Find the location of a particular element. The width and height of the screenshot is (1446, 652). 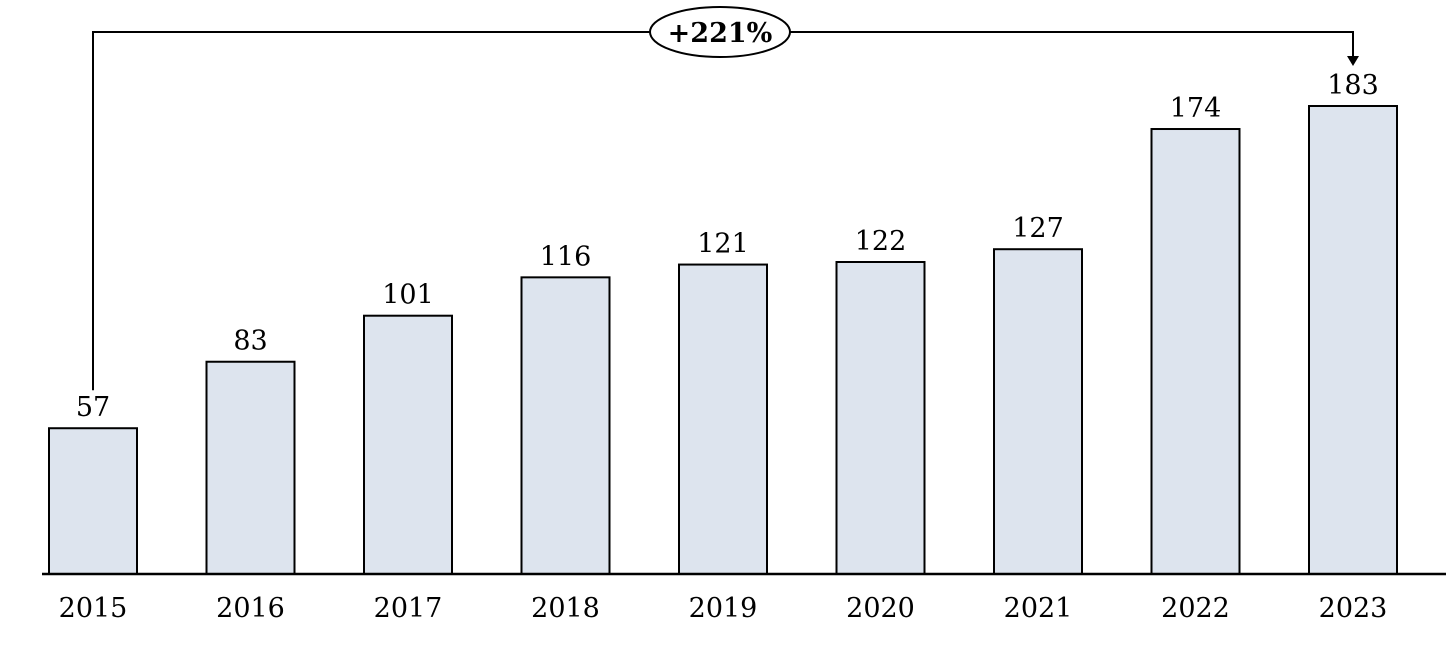

x-tick-label-2022: 2022 is located at coordinates (1195, 608).